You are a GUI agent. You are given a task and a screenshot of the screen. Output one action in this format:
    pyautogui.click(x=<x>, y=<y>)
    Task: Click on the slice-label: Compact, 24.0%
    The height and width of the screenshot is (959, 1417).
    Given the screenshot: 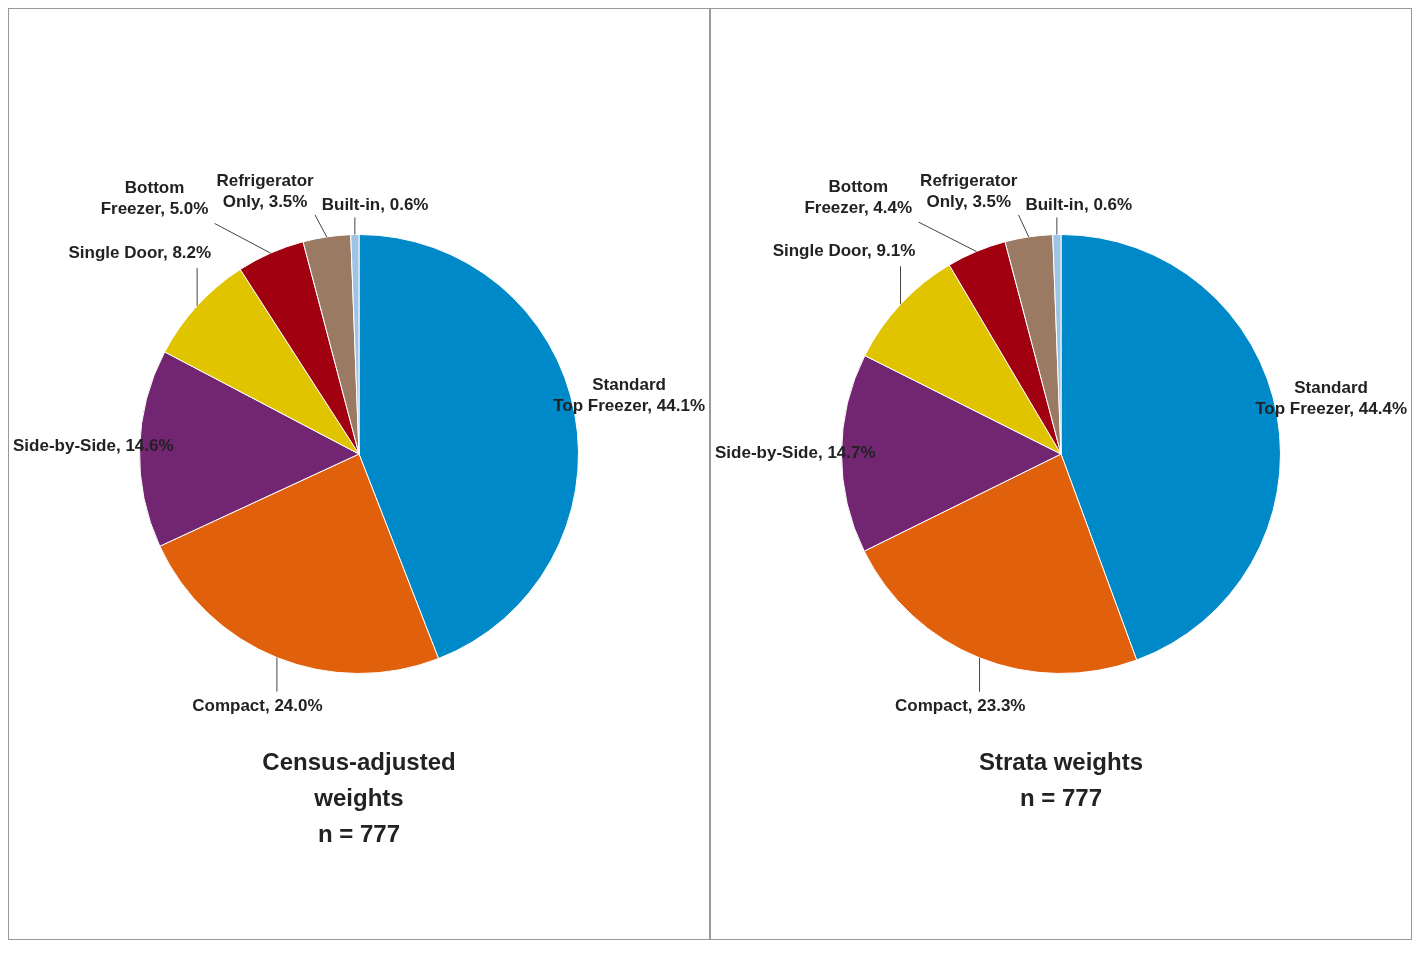 What is the action you would take?
    pyautogui.click(x=257, y=705)
    